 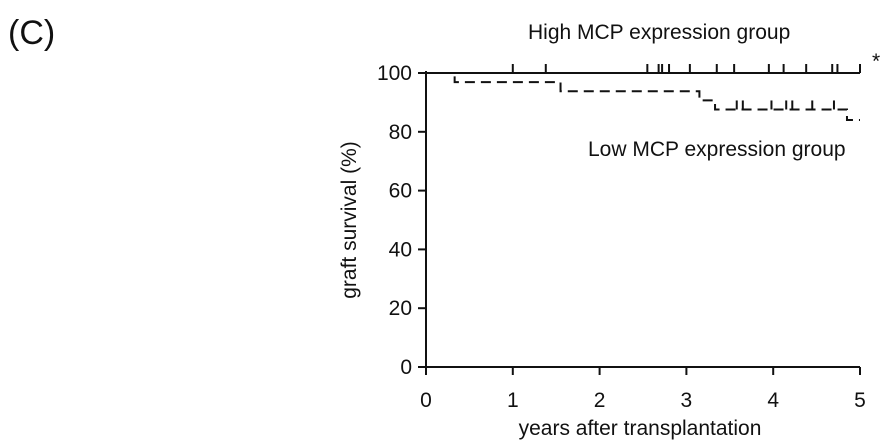 What do you see at coordinates (773, 400) in the screenshot?
I see `x-tick-label: 4` at bounding box center [773, 400].